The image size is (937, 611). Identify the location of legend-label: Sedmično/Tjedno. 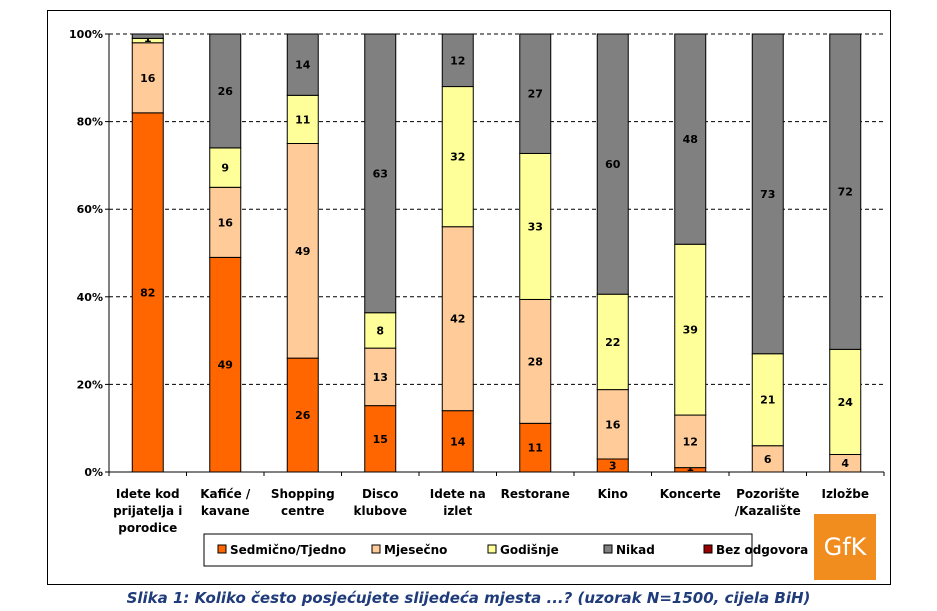
(288, 550).